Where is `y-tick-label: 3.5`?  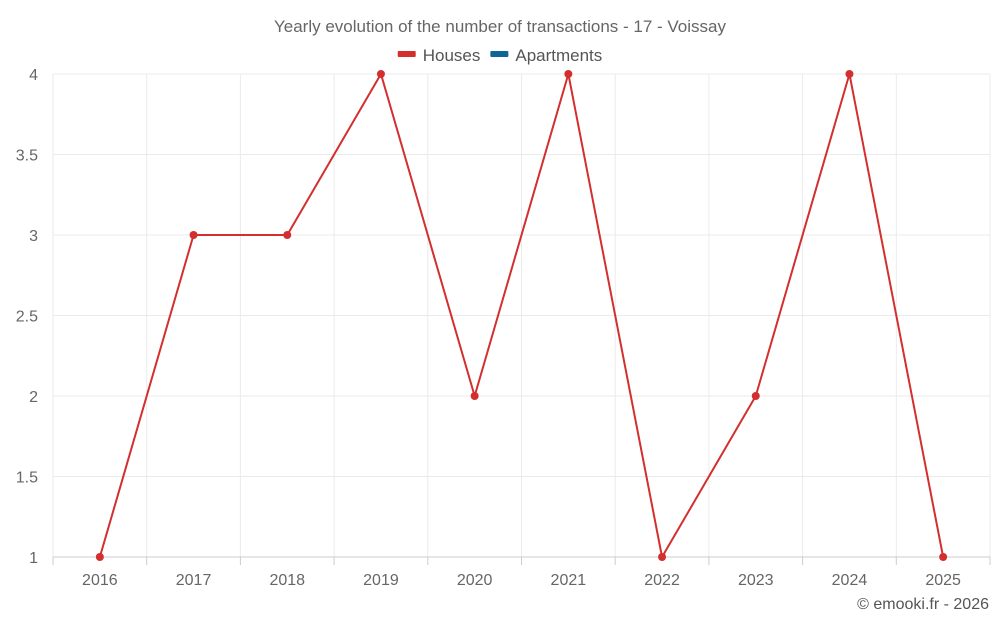
y-tick-label: 3.5 is located at coordinates (27, 156).